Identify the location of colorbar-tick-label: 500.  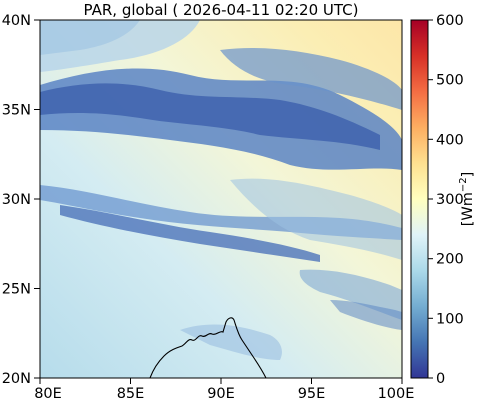
(450, 81).